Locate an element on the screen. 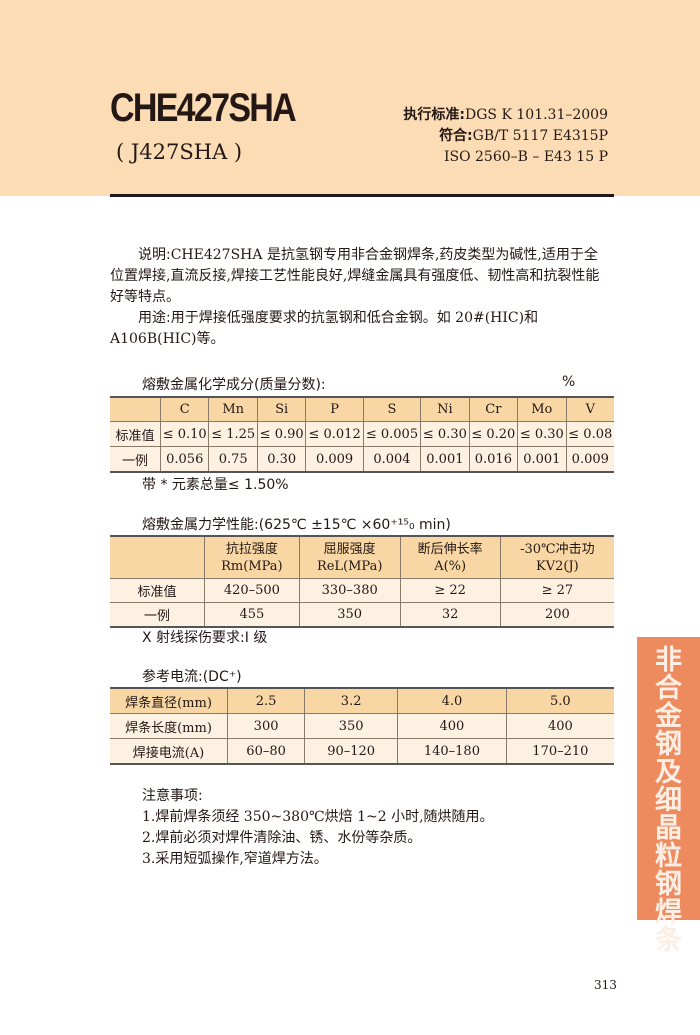 Image resolution: width=700 pixels, height=1035 pixels. table-header-cell: 抗拉强度 Rm(MPa) is located at coordinates (252, 557).